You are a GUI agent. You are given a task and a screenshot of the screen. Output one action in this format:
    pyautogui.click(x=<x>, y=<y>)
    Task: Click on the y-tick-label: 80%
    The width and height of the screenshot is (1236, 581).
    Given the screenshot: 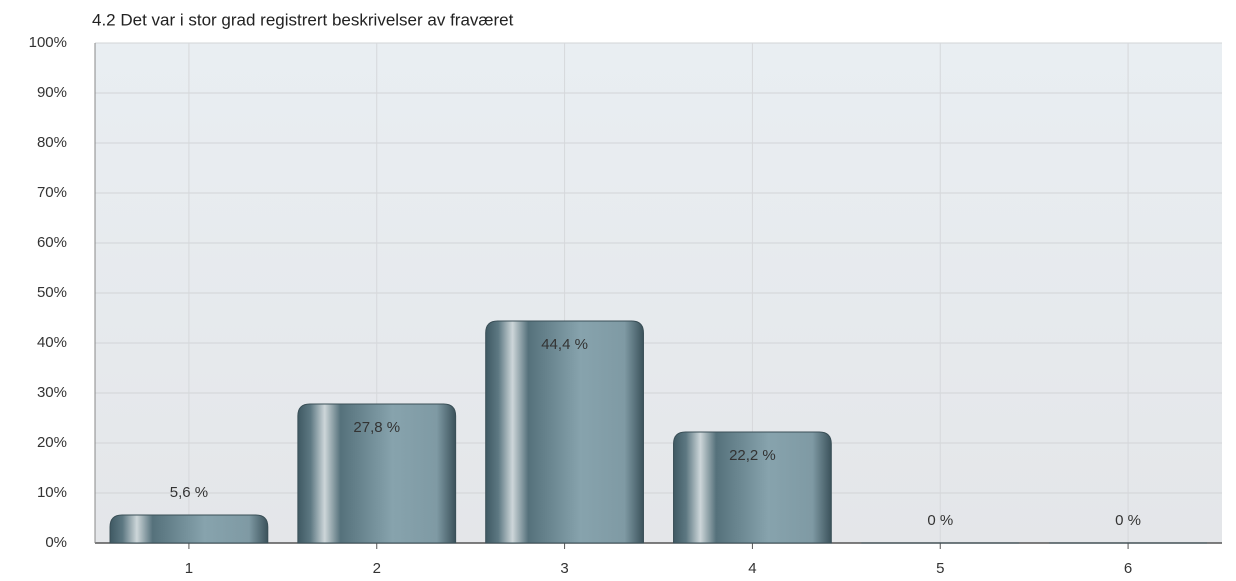 What is the action you would take?
    pyautogui.click(x=52, y=142)
    